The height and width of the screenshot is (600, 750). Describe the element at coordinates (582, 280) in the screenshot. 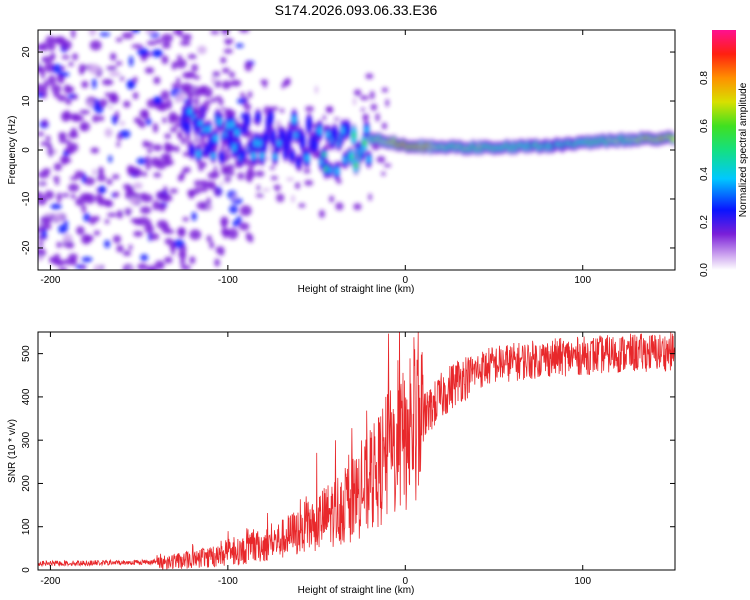

I see `spectrogram-xtick-label: 100` at that location.